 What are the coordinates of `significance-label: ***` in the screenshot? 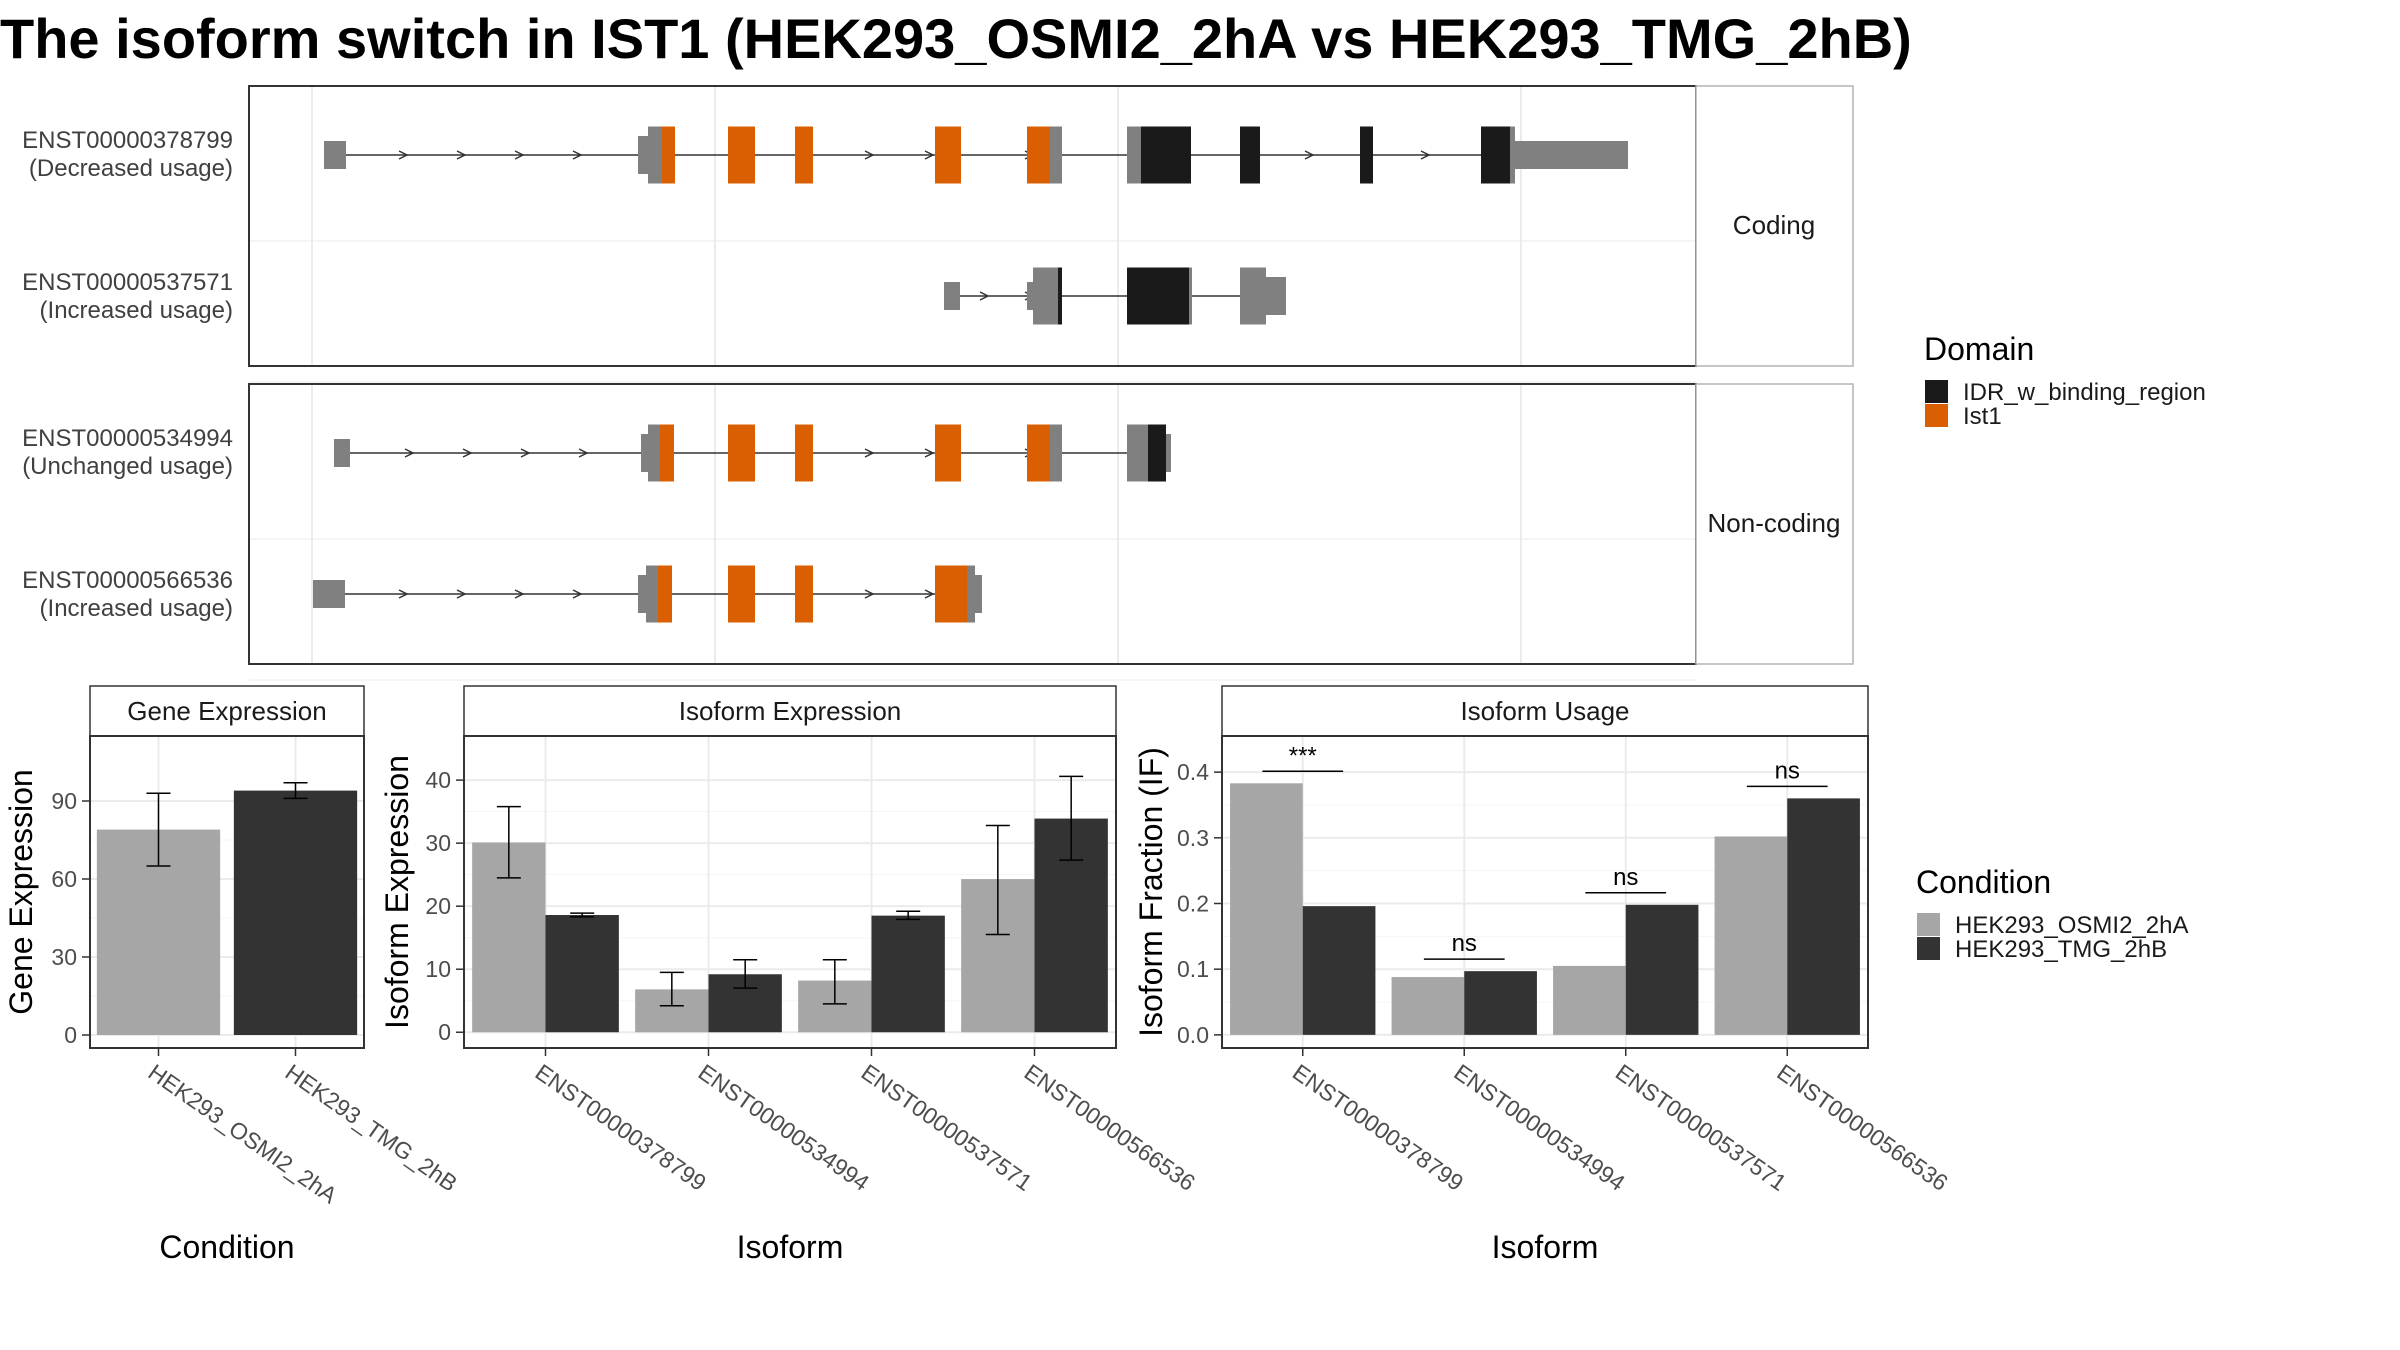 It's located at (1303, 755).